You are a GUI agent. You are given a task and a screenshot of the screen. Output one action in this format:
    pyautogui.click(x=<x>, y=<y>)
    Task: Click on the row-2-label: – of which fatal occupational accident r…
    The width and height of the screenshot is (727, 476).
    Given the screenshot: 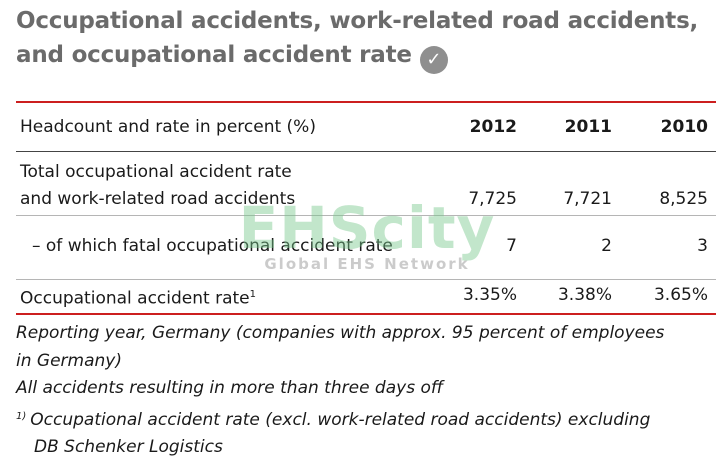 What is the action you would take?
    pyautogui.click(x=212, y=246)
    